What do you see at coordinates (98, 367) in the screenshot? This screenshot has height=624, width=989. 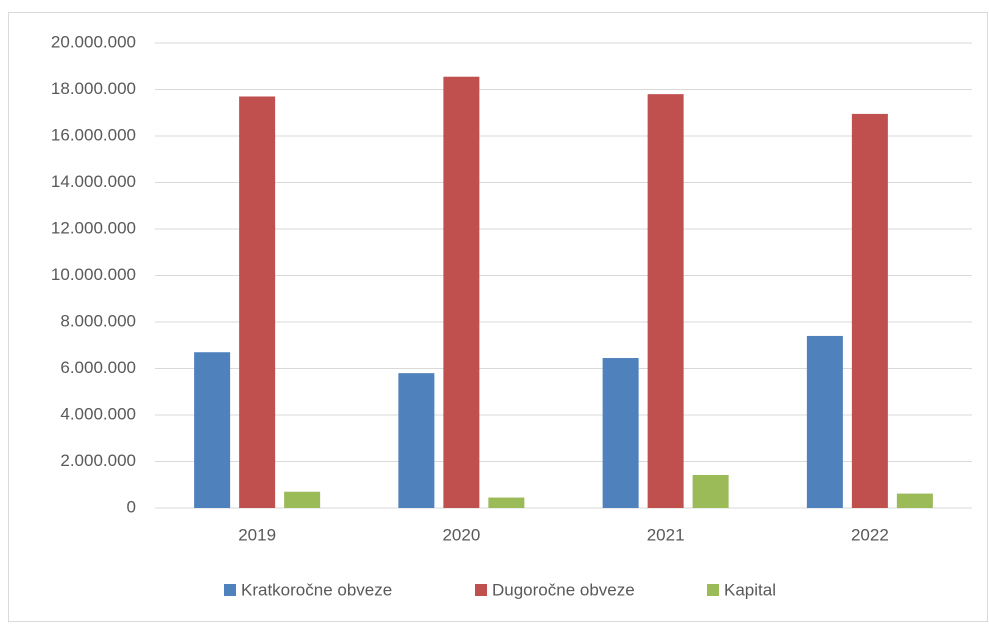 I see `y-tick-label: 6.000.000` at bounding box center [98, 367].